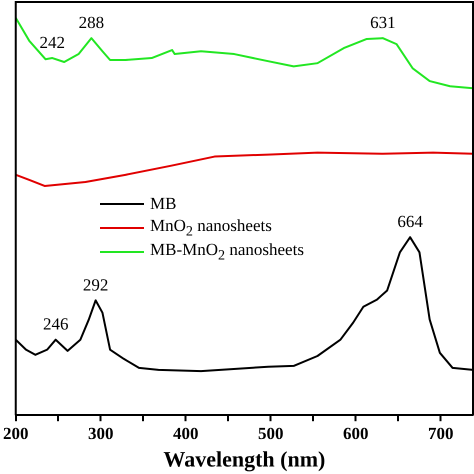  Describe the element at coordinates (271, 433) in the screenshot. I see `x-tick-label: 500` at that location.